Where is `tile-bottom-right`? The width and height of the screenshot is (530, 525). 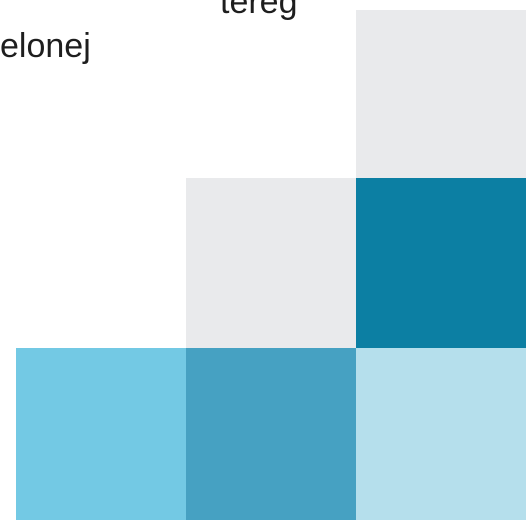
tile-bottom-right is located at coordinates (441, 434).